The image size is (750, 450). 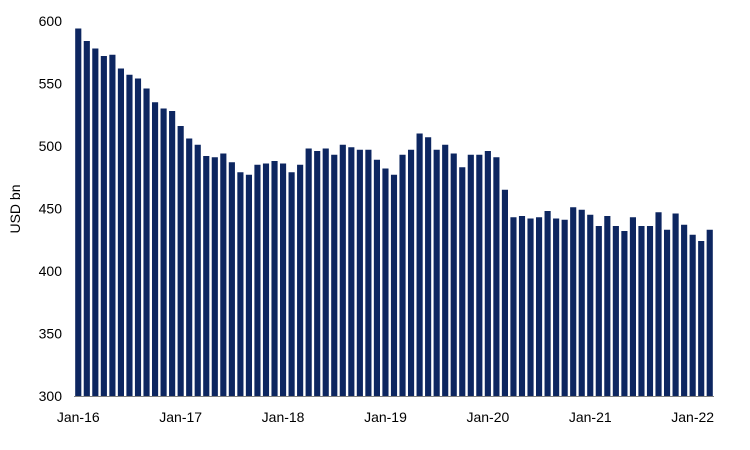 I want to click on x-tick-label: Jan-22, so click(x=692, y=417).